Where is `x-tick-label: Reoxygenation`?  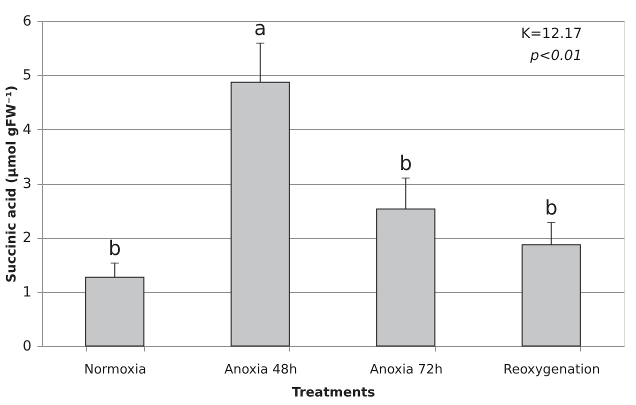
x-tick-label: Reoxygenation is located at coordinates (551, 370).